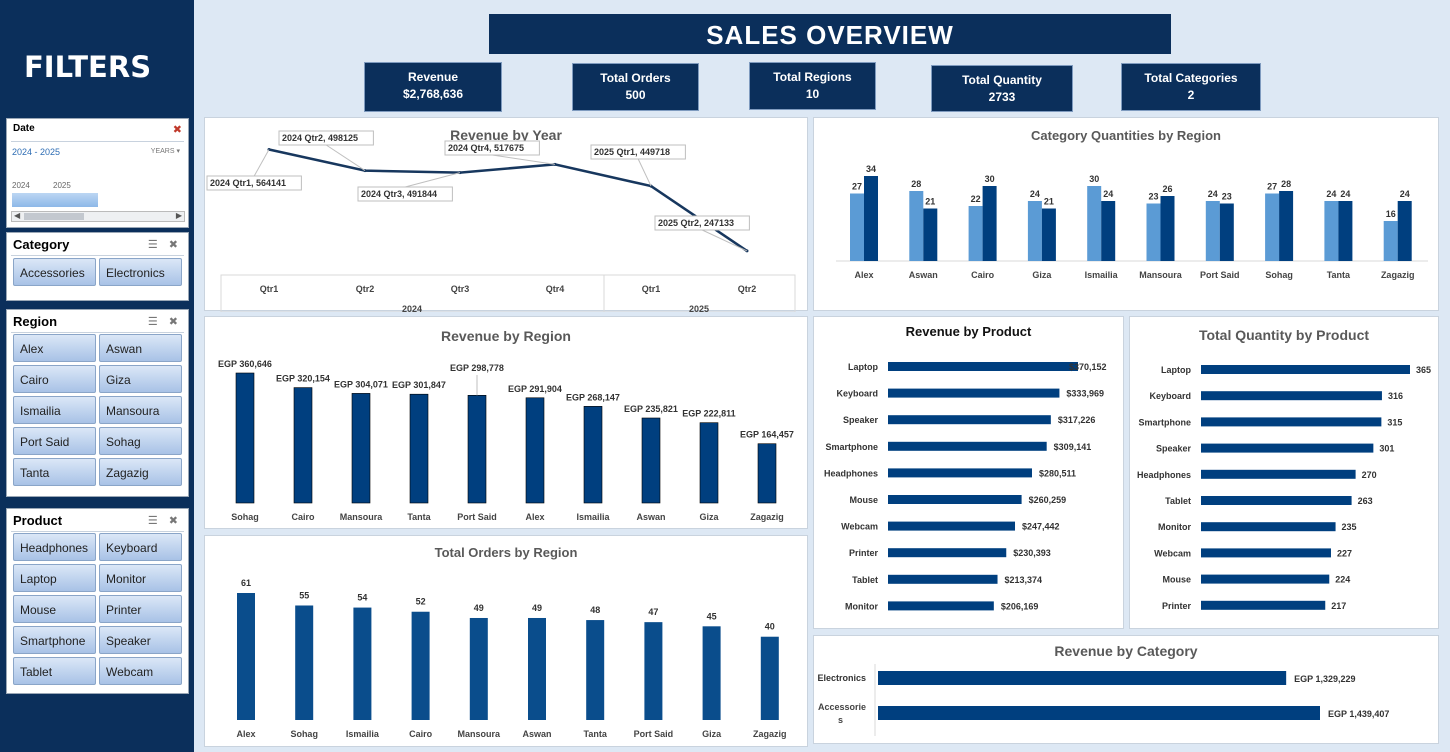 This screenshot has height=752, width=1450. What do you see at coordinates (861, 606) in the screenshot?
I see `y-tick-label: Monitor` at bounding box center [861, 606].